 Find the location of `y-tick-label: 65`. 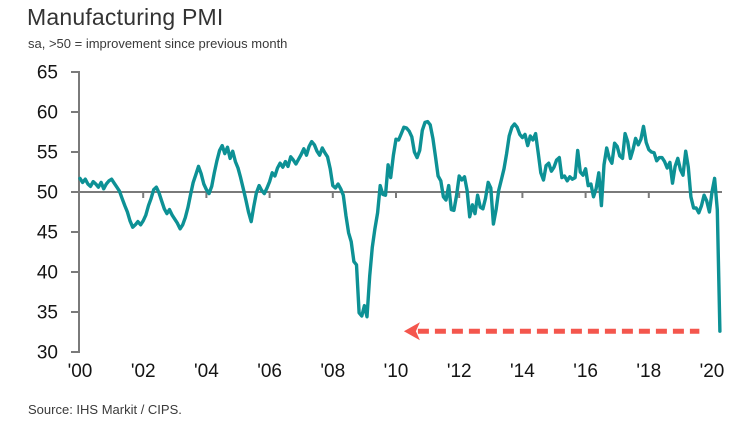

y-tick-label: 65 is located at coordinates (47, 73).